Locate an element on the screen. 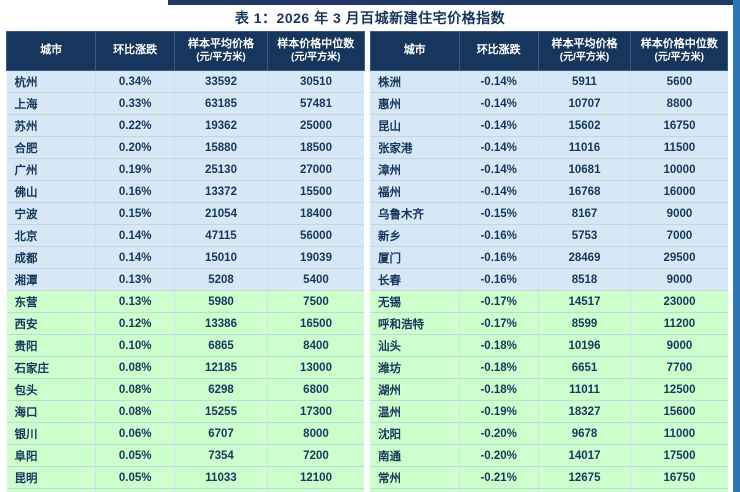  table-title: 表 1：2026 年 3 月百城新建住宅价格指数 is located at coordinates (370, 18).